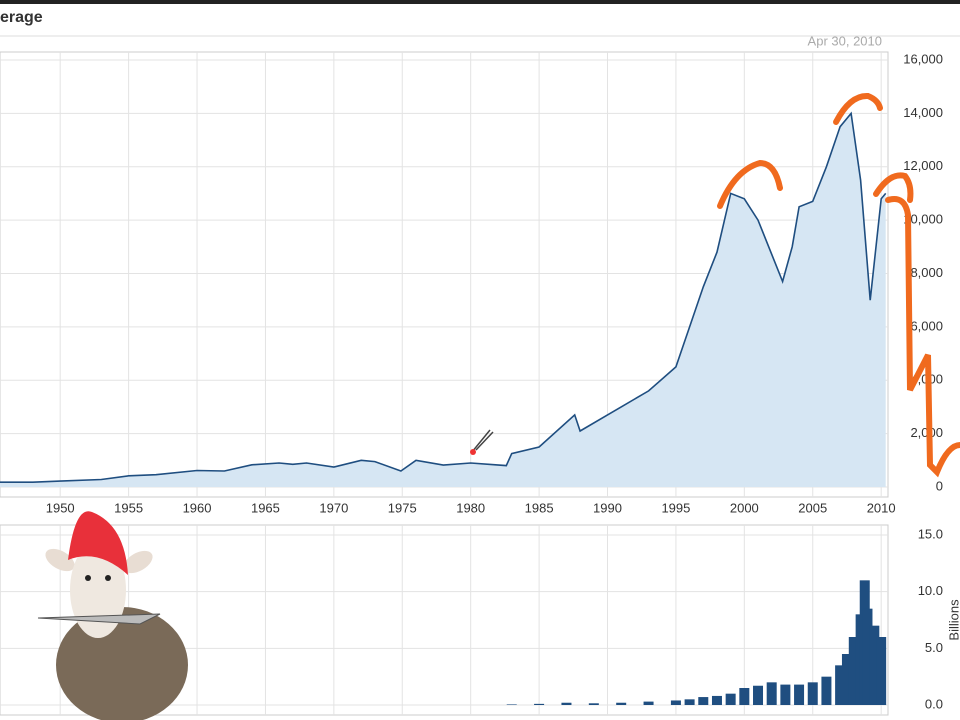 The width and height of the screenshot is (960, 720). Describe the element at coordinates (21, 17) in the screenshot. I see `chart-title: erage` at that location.